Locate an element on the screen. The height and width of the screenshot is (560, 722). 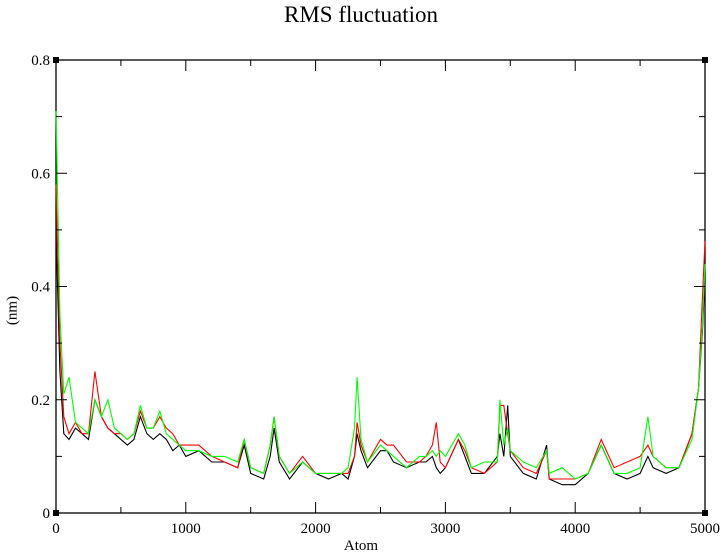
x-tick-label: 2000 is located at coordinates (316, 529).